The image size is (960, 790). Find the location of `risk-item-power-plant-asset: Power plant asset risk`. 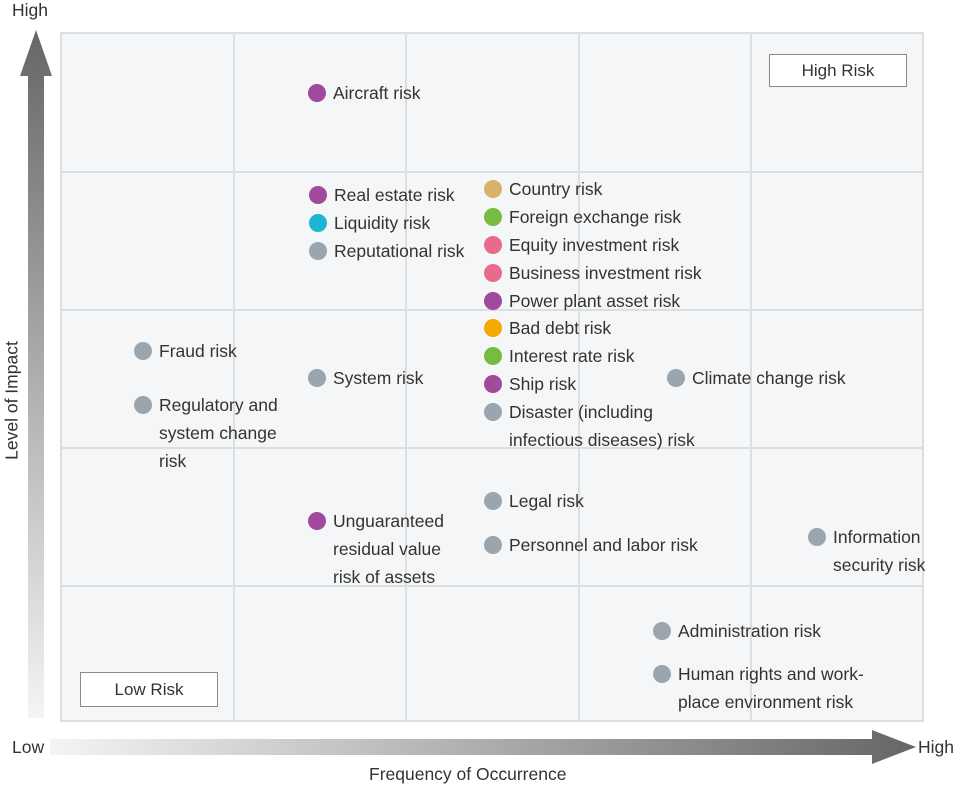

risk-item-power-plant-asset: Power plant asset risk is located at coordinates (582, 302).